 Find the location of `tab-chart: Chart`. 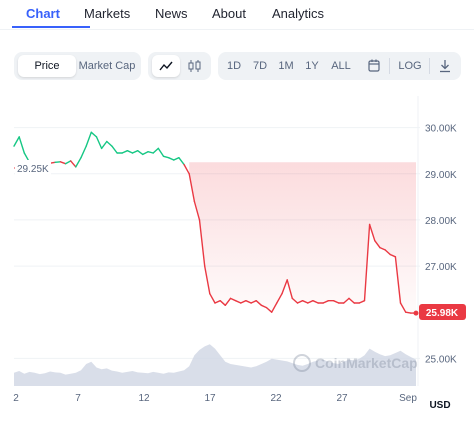

tab-chart: Chart is located at coordinates (43, 13).